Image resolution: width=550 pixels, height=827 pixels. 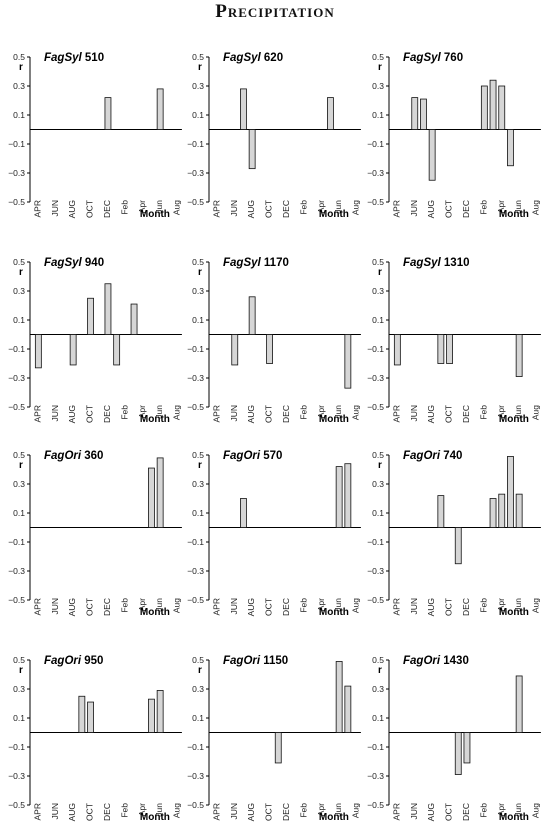 What do you see at coordinates (19, 689) in the screenshot?
I see `chart-10-ytick-label: 0.3` at bounding box center [19, 689].